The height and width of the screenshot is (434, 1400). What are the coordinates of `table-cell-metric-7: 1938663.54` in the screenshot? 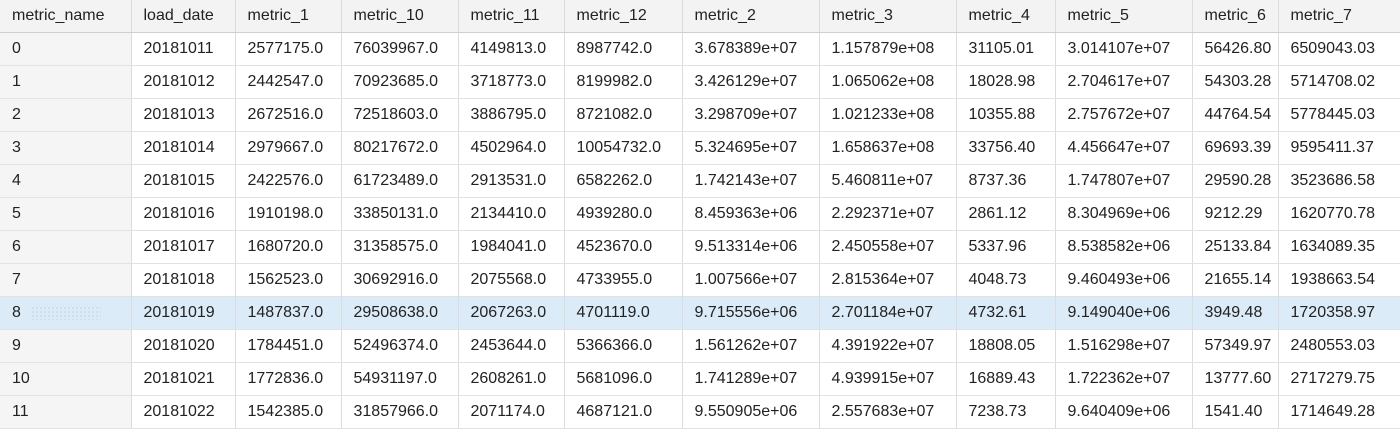 It's located at (1339, 280).